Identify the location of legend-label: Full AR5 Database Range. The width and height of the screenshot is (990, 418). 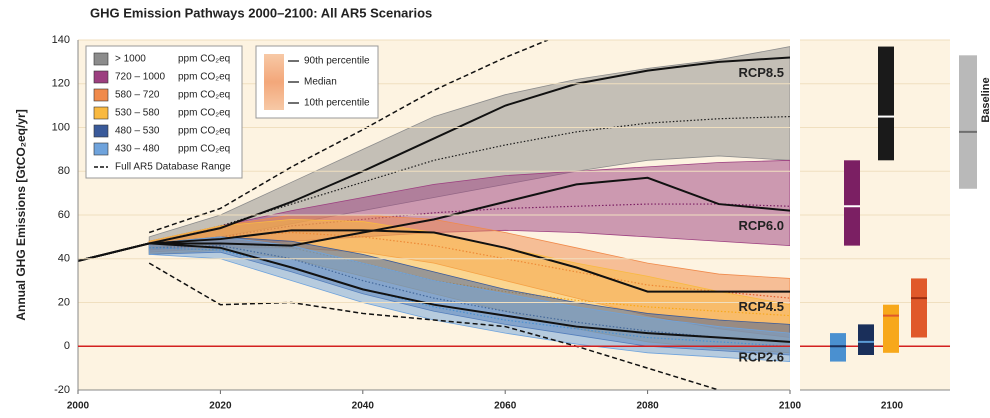
(173, 167).